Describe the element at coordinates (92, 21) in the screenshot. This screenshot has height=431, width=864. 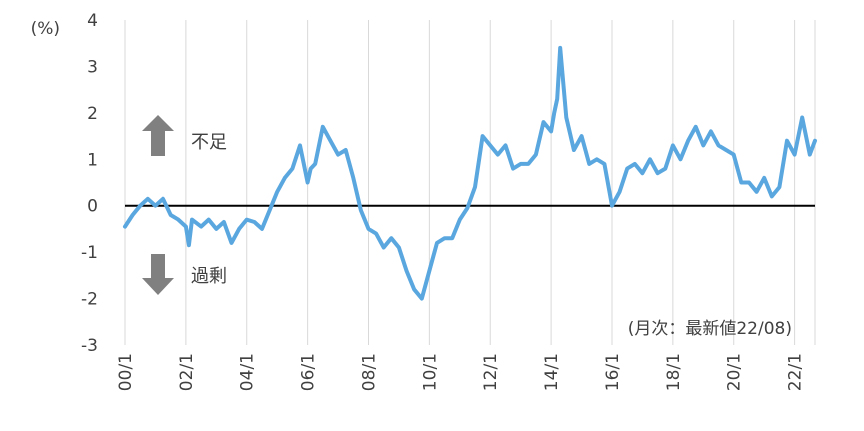
I see `y-tick-label: 4` at that location.